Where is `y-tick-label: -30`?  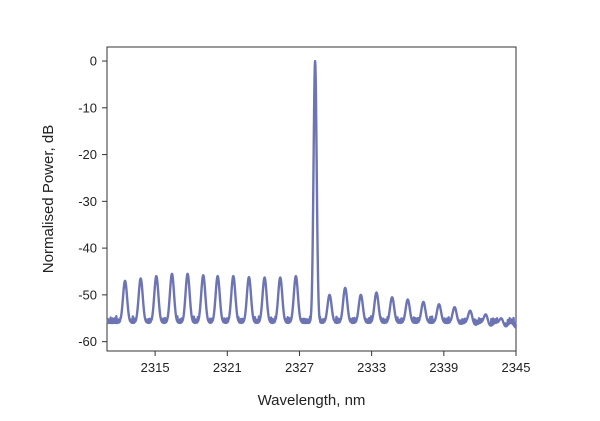
y-tick-label: -30 is located at coordinates (87, 201).